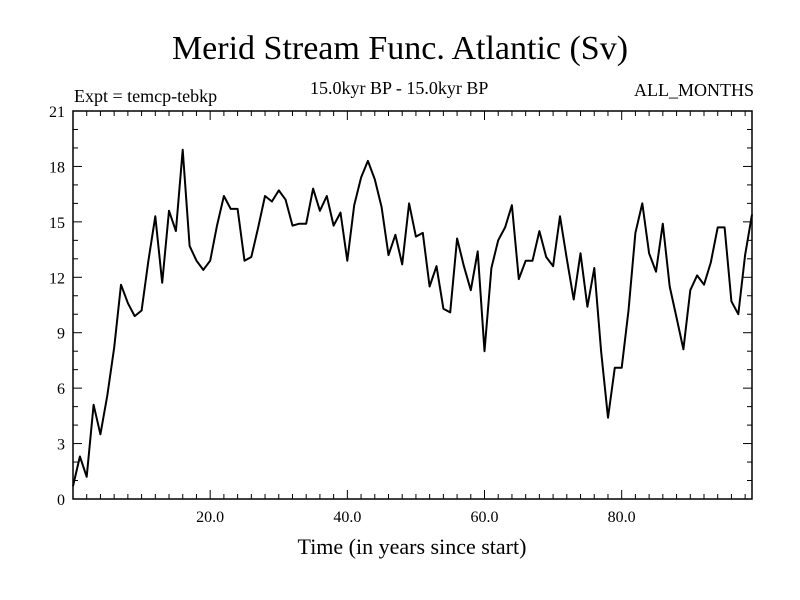 This screenshot has width=800, height=600. Describe the element at coordinates (399, 88) in the screenshot. I see `chart-subtitle: 15.0kyr BP - 15.0kyr BP` at that location.